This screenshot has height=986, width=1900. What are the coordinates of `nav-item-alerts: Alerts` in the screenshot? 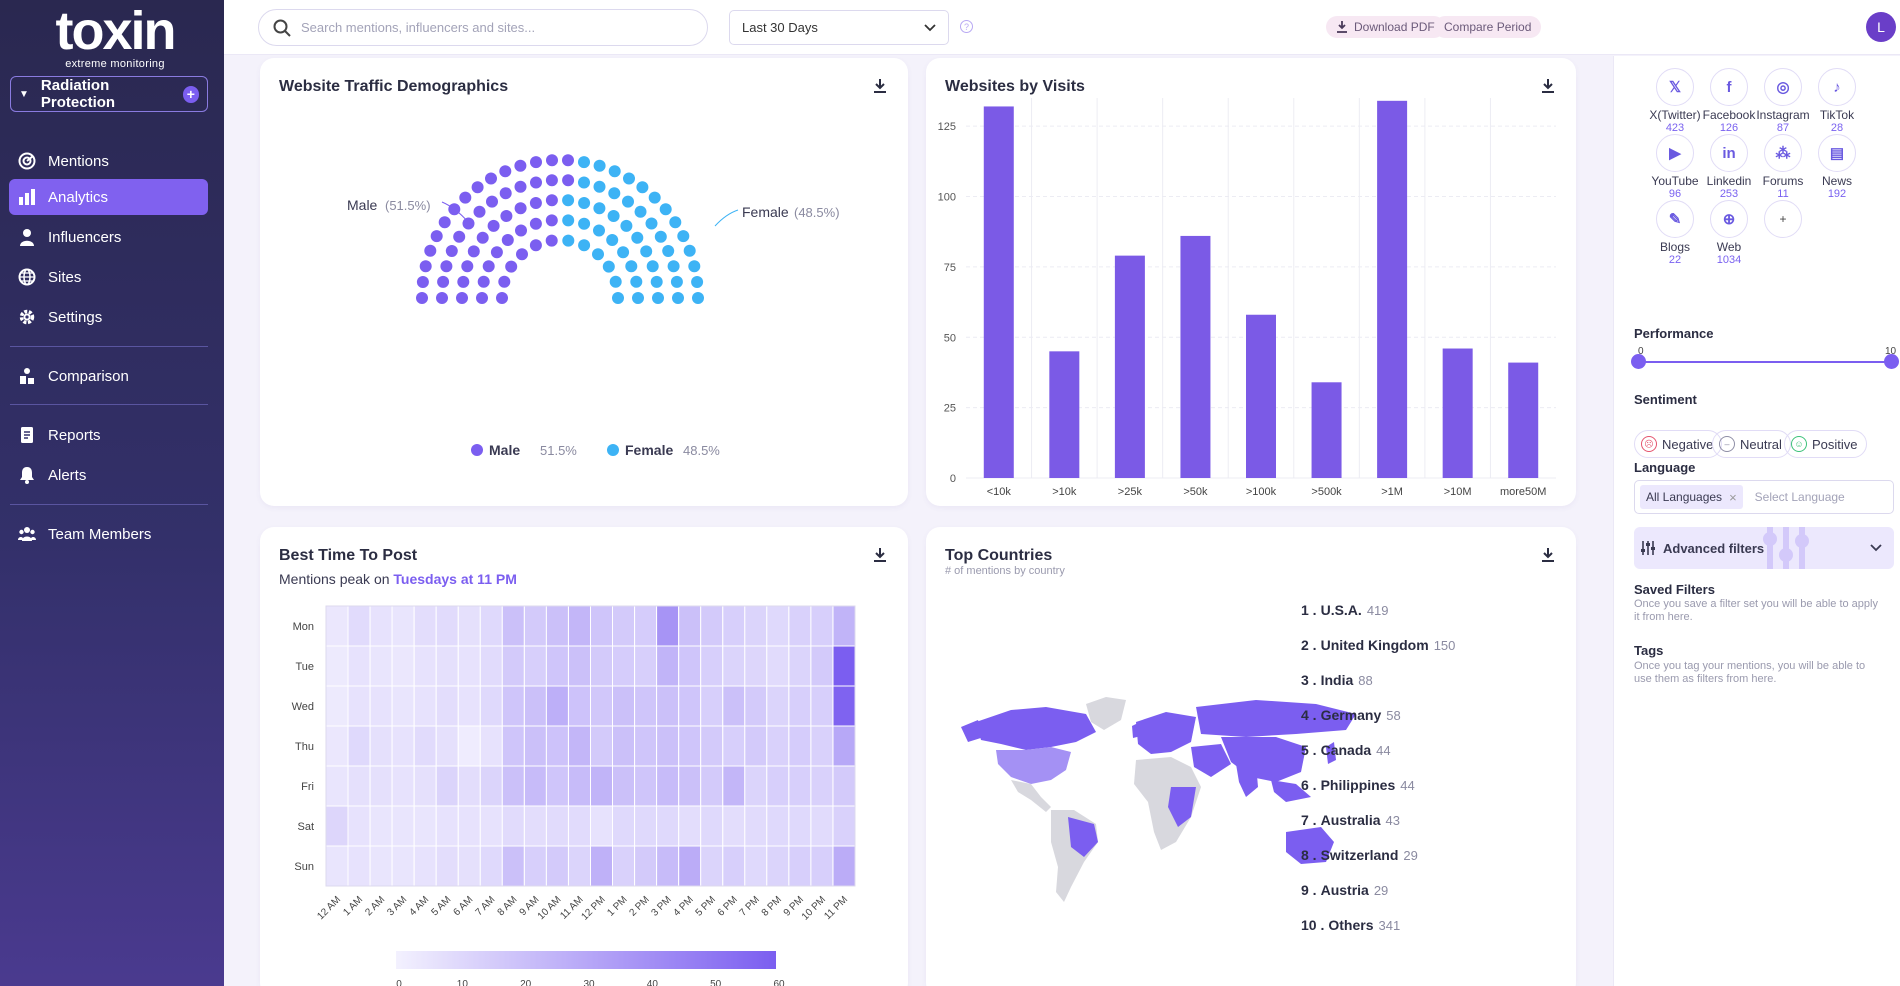 It's located at (108, 475).